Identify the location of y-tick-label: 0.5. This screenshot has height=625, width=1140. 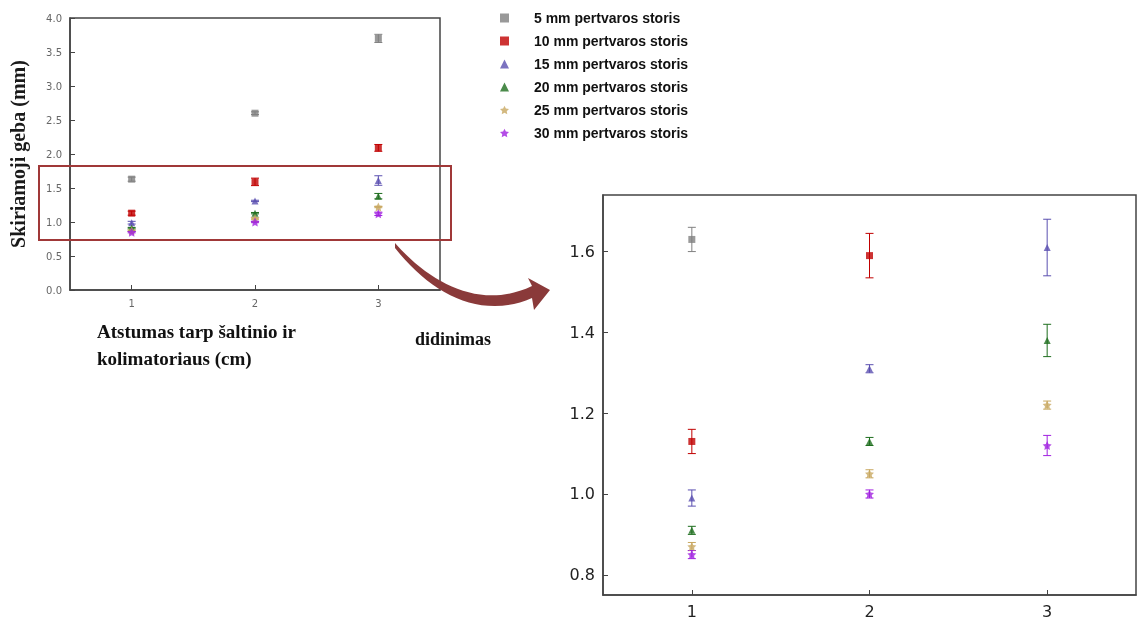
(54, 256).